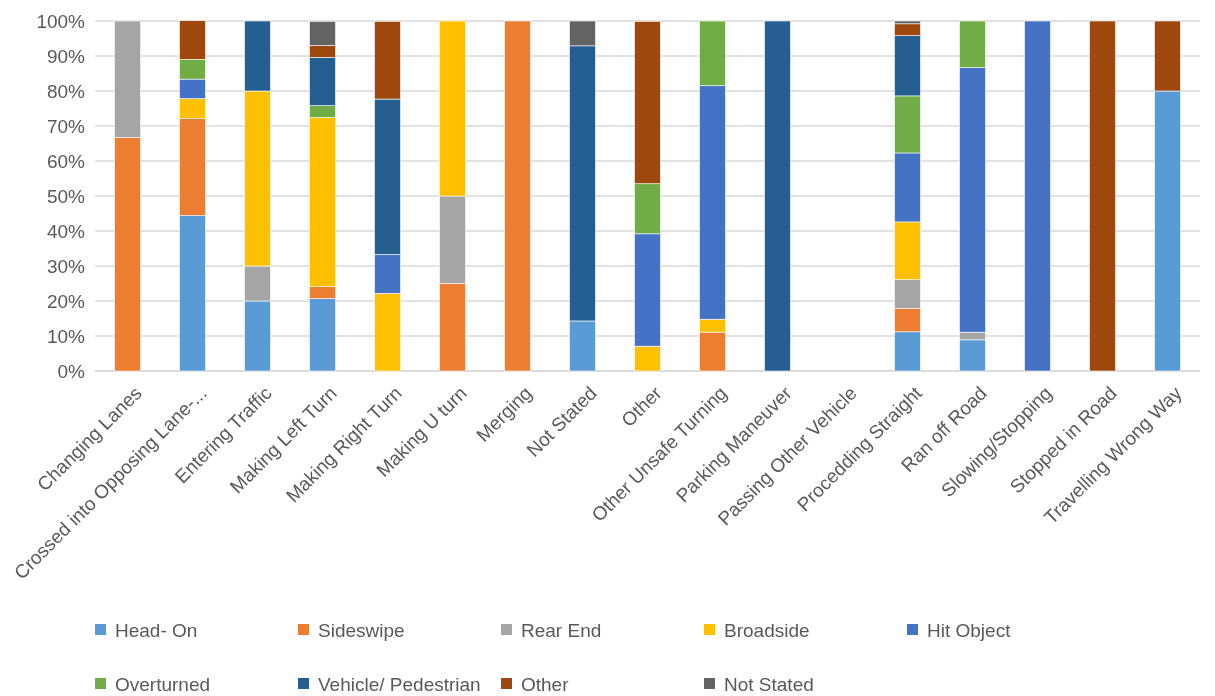 This screenshot has height=696, width=1215. What do you see at coordinates (66, 266) in the screenshot?
I see `y-tick-label: 30%` at bounding box center [66, 266].